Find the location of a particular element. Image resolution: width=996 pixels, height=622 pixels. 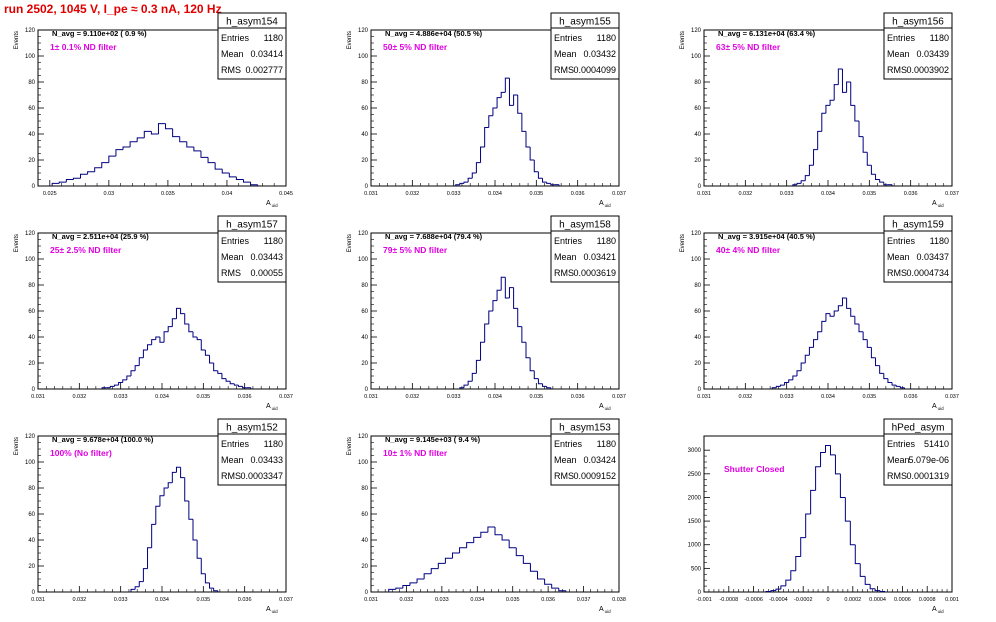

stats-label: Entries is located at coordinates (568, 444).